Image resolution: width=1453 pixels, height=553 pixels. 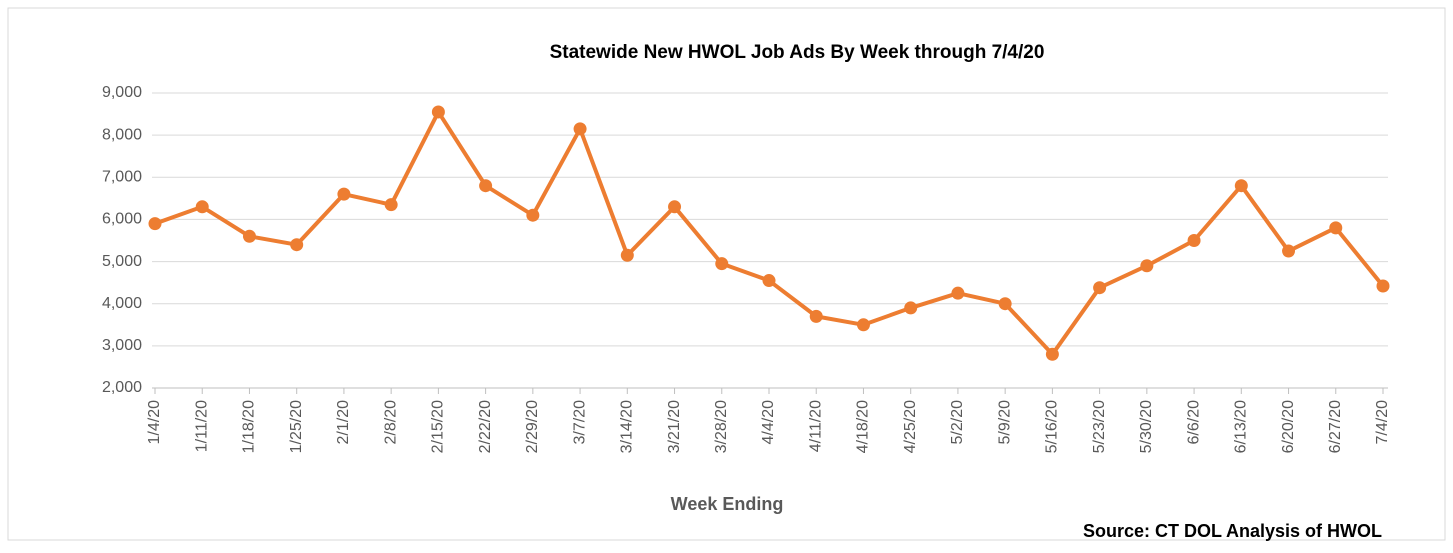 What do you see at coordinates (249, 426) in the screenshot?
I see `x-tick-label: 1/18/20` at bounding box center [249, 426].